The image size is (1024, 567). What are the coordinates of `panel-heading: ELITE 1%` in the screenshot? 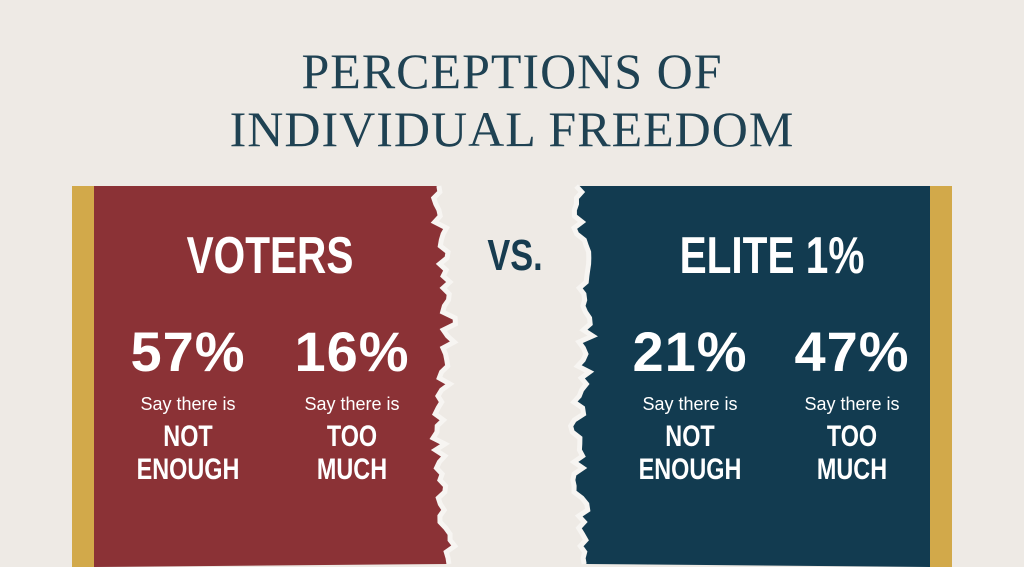 It's located at (772, 256).